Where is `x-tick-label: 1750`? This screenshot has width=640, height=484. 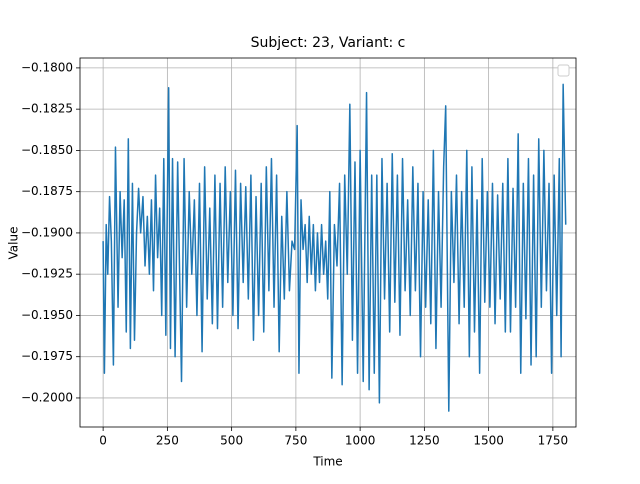 x-tick-label: 1750 is located at coordinates (553, 441).